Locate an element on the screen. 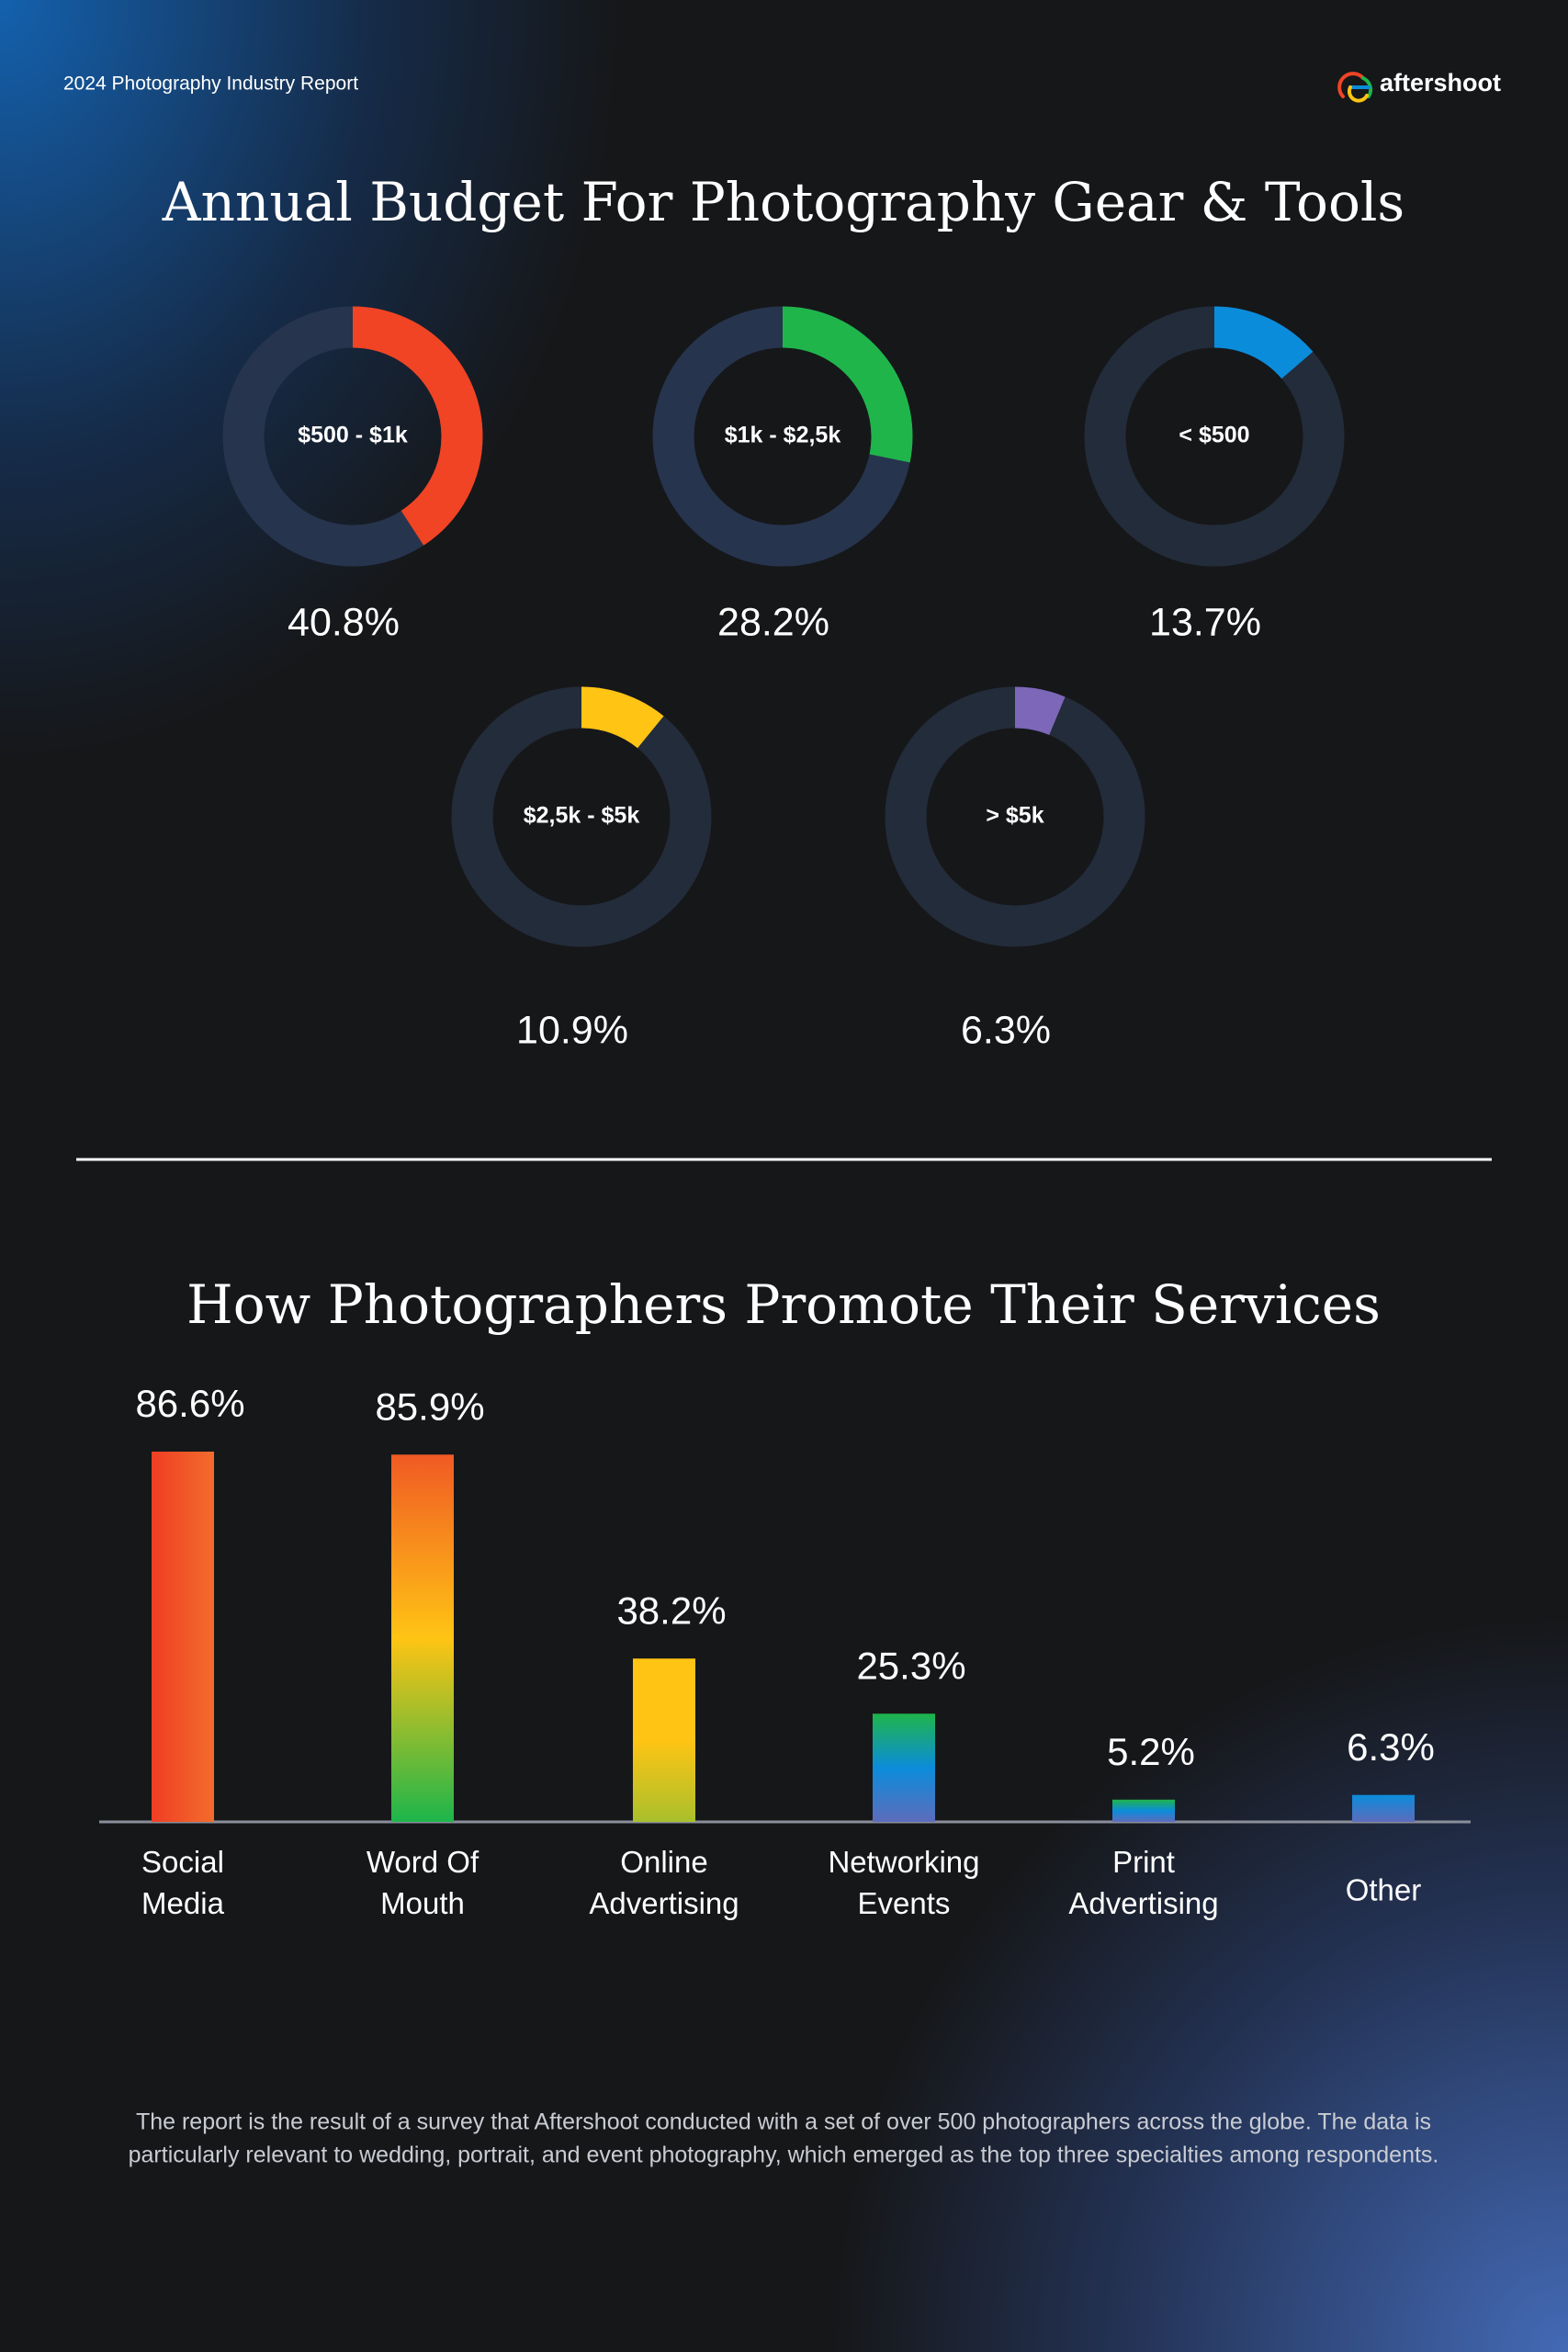  donut-label: $1k - $2,5k is located at coordinates (783, 435).